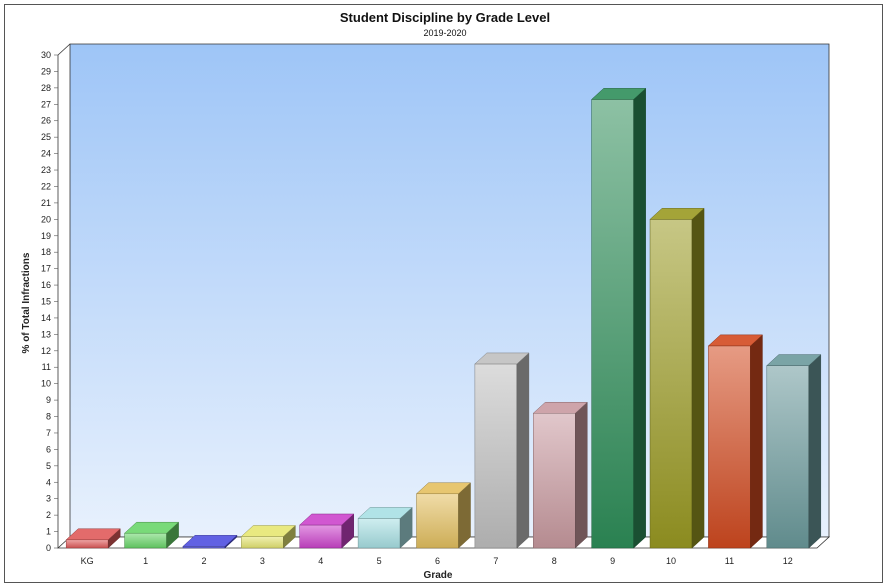 The width and height of the screenshot is (889, 588). Describe the element at coordinates (46, 351) in the screenshot. I see `y-tick-label: 12` at that location.